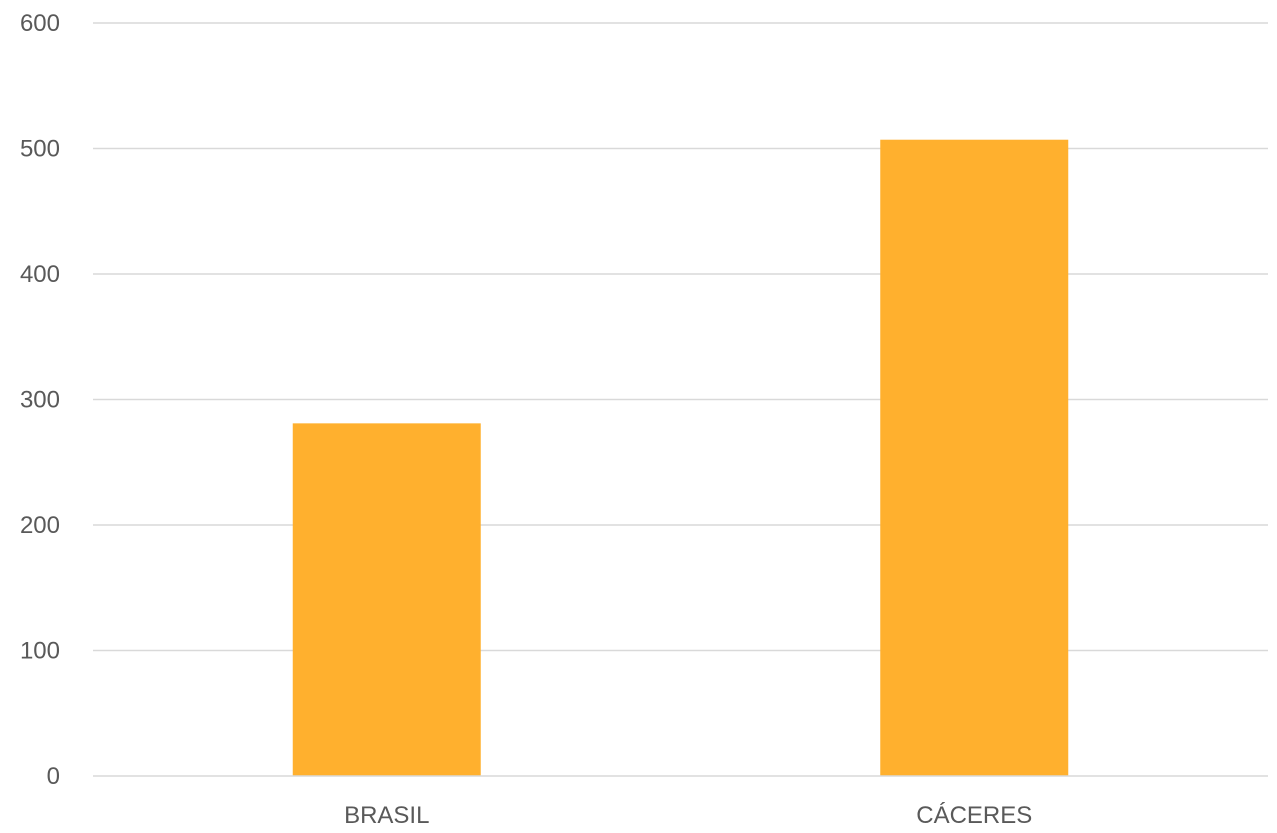 The image size is (1277, 833). What do you see at coordinates (40, 23) in the screenshot?
I see `y-tick-label: 600` at bounding box center [40, 23].